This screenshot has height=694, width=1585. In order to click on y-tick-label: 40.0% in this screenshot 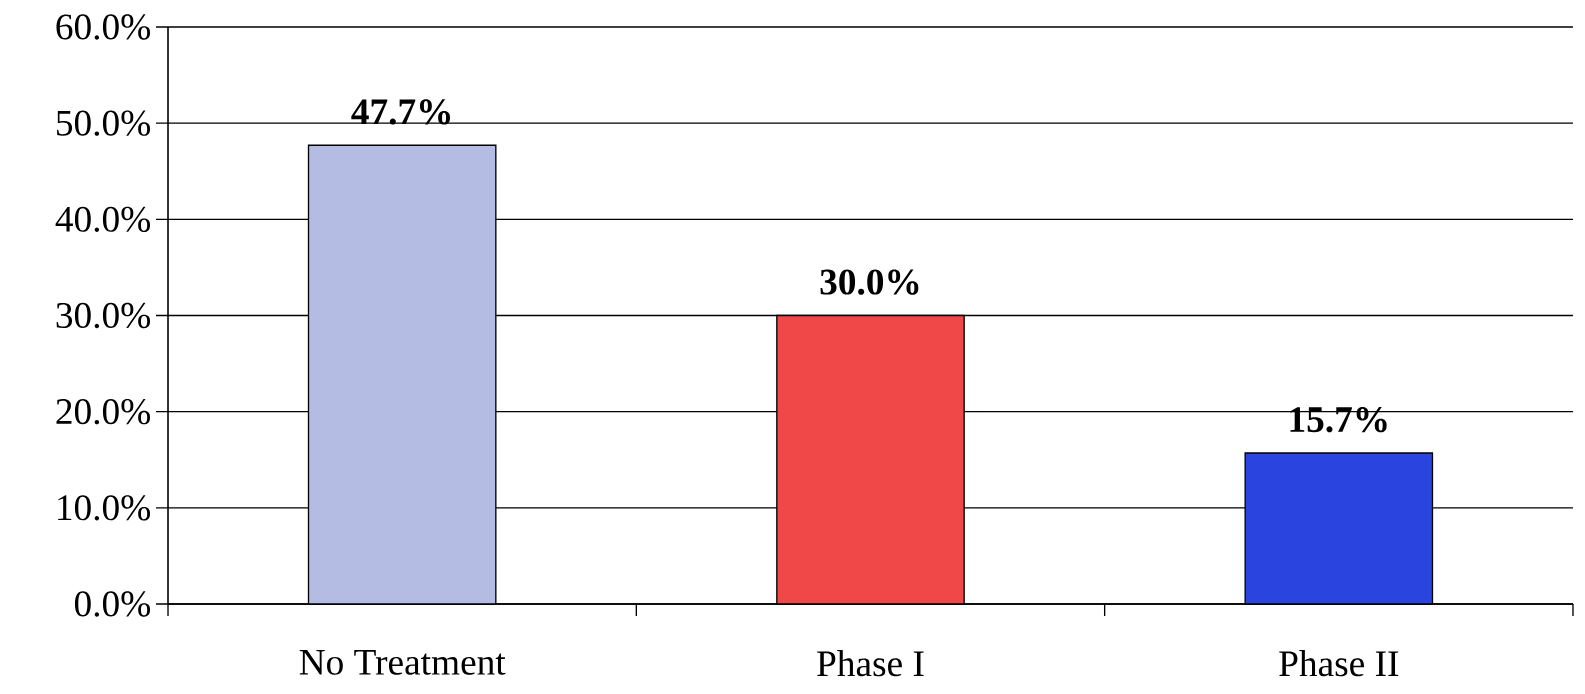, I will do `click(103, 219)`.